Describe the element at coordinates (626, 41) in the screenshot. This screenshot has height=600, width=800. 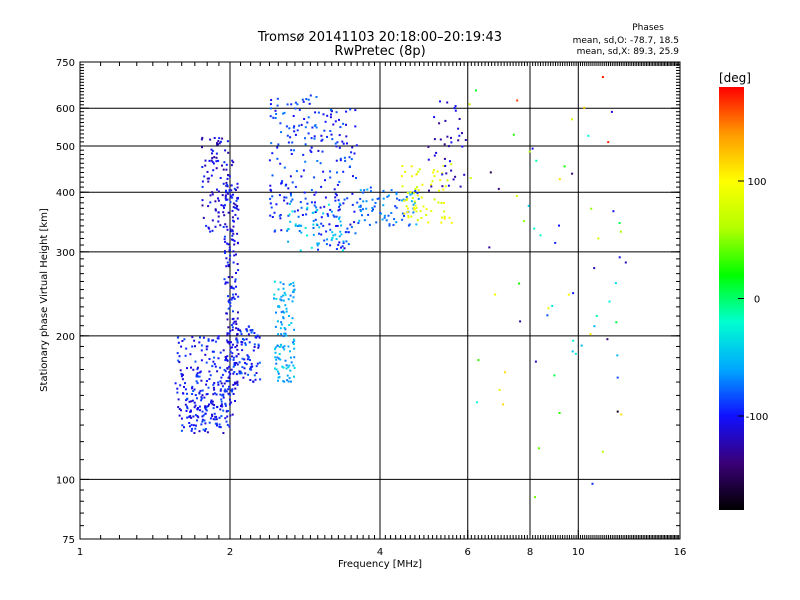
I see `stats-o-line: mean, sd,O: -78.7, 18.5` at that location.